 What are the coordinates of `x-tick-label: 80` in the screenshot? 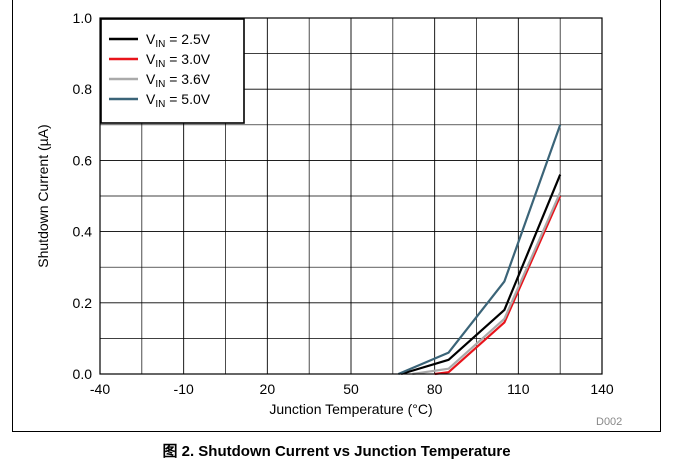 It's located at (435, 389).